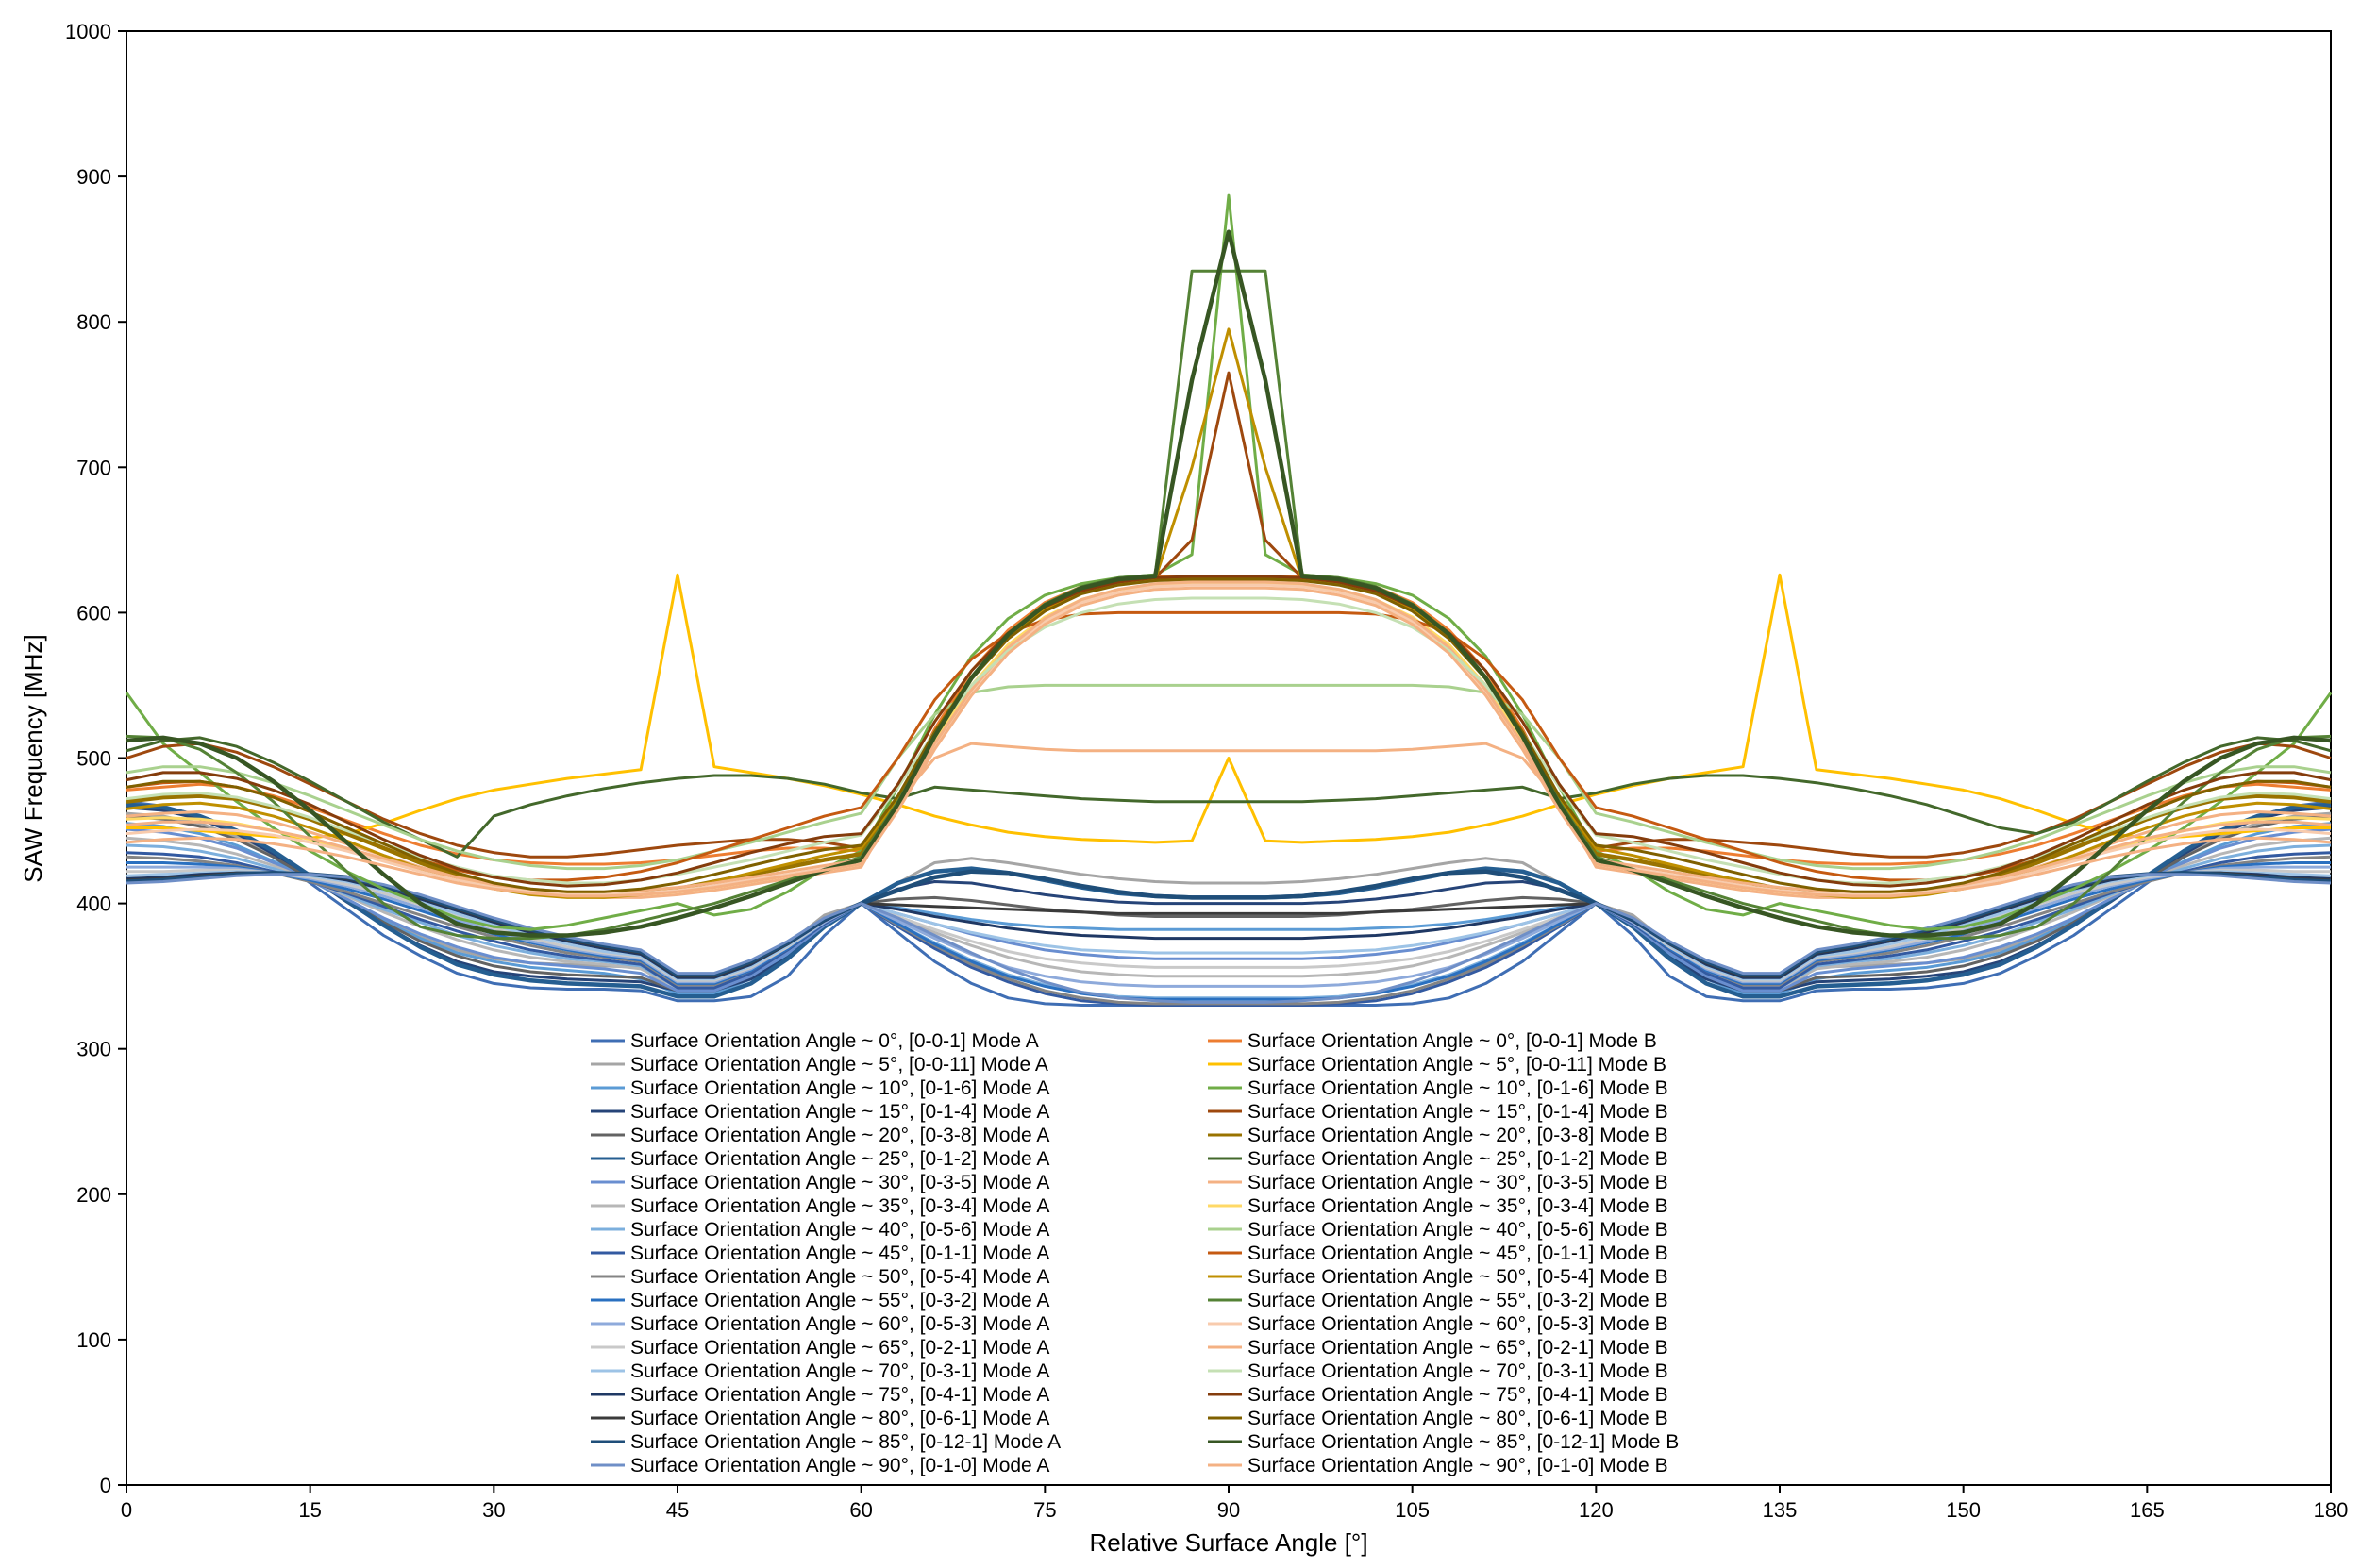  I want to click on x-tick-label: 15, so click(309, 1510).